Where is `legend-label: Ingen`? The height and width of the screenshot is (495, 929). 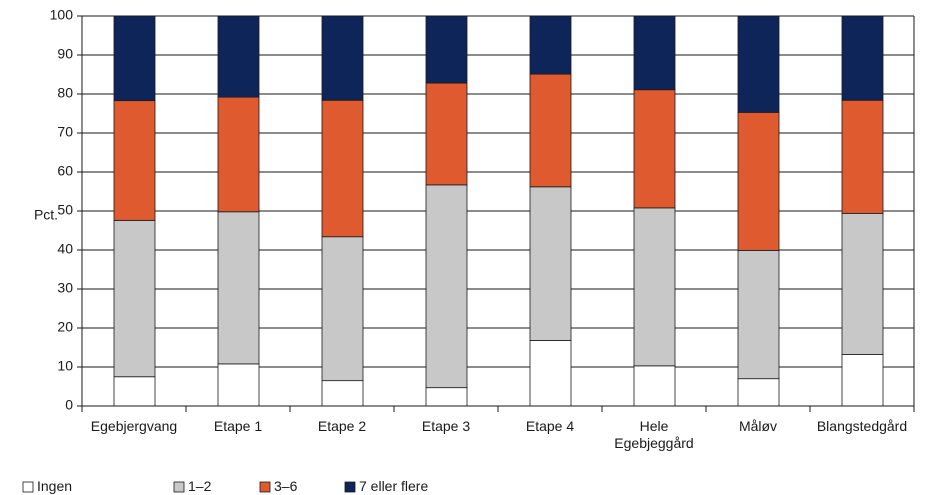
legend-label: Ingen is located at coordinates (54, 486).